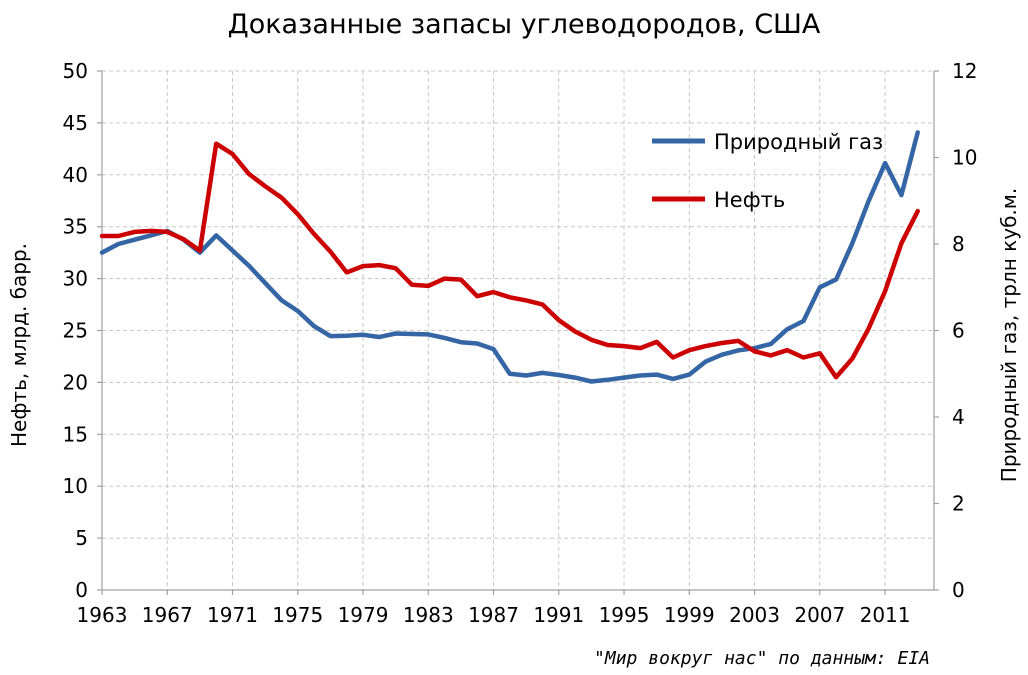 This screenshot has width=1028, height=675. What do you see at coordinates (81, 538) in the screenshot?
I see `left-y-tick-label: 5` at bounding box center [81, 538].